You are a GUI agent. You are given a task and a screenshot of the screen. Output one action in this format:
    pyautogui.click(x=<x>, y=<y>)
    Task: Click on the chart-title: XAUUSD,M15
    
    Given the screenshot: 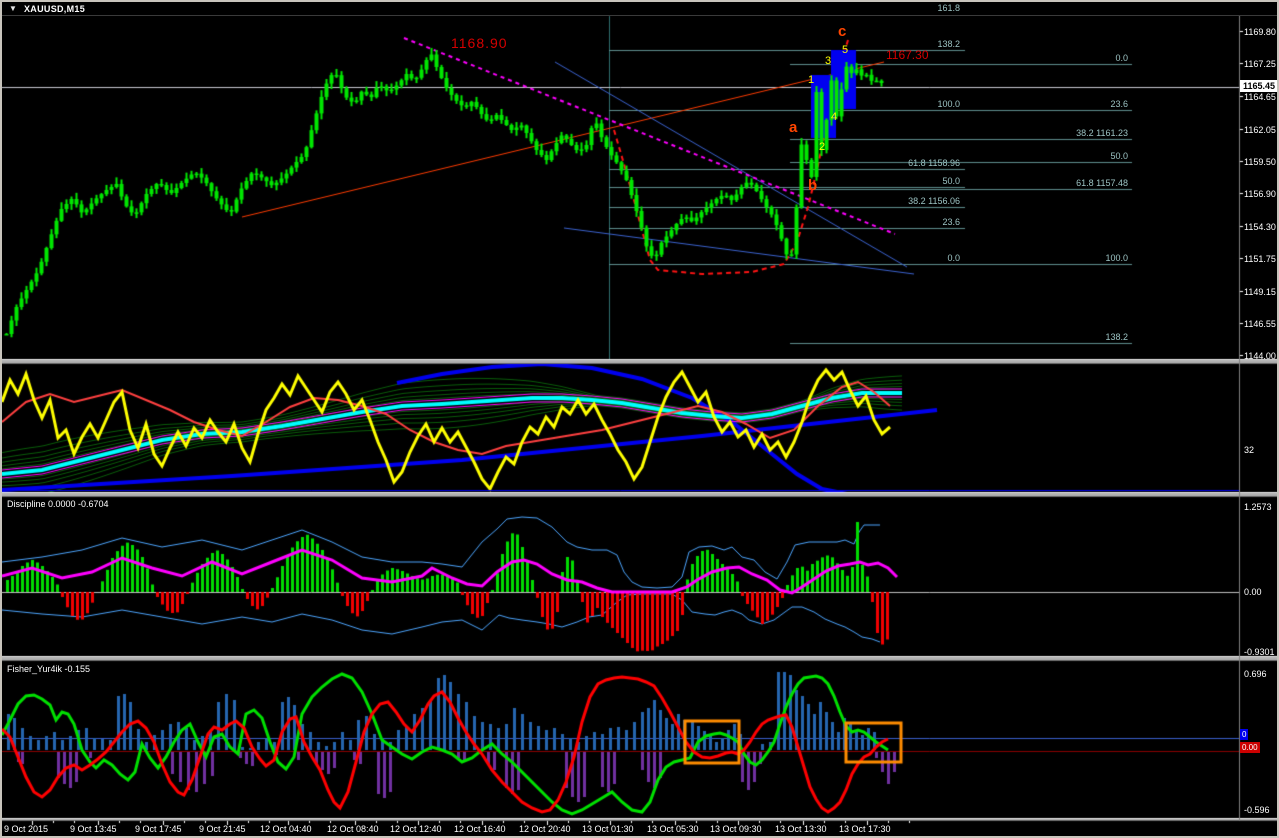 What is the action you would take?
    pyautogui.click(x=55, y=9)
    